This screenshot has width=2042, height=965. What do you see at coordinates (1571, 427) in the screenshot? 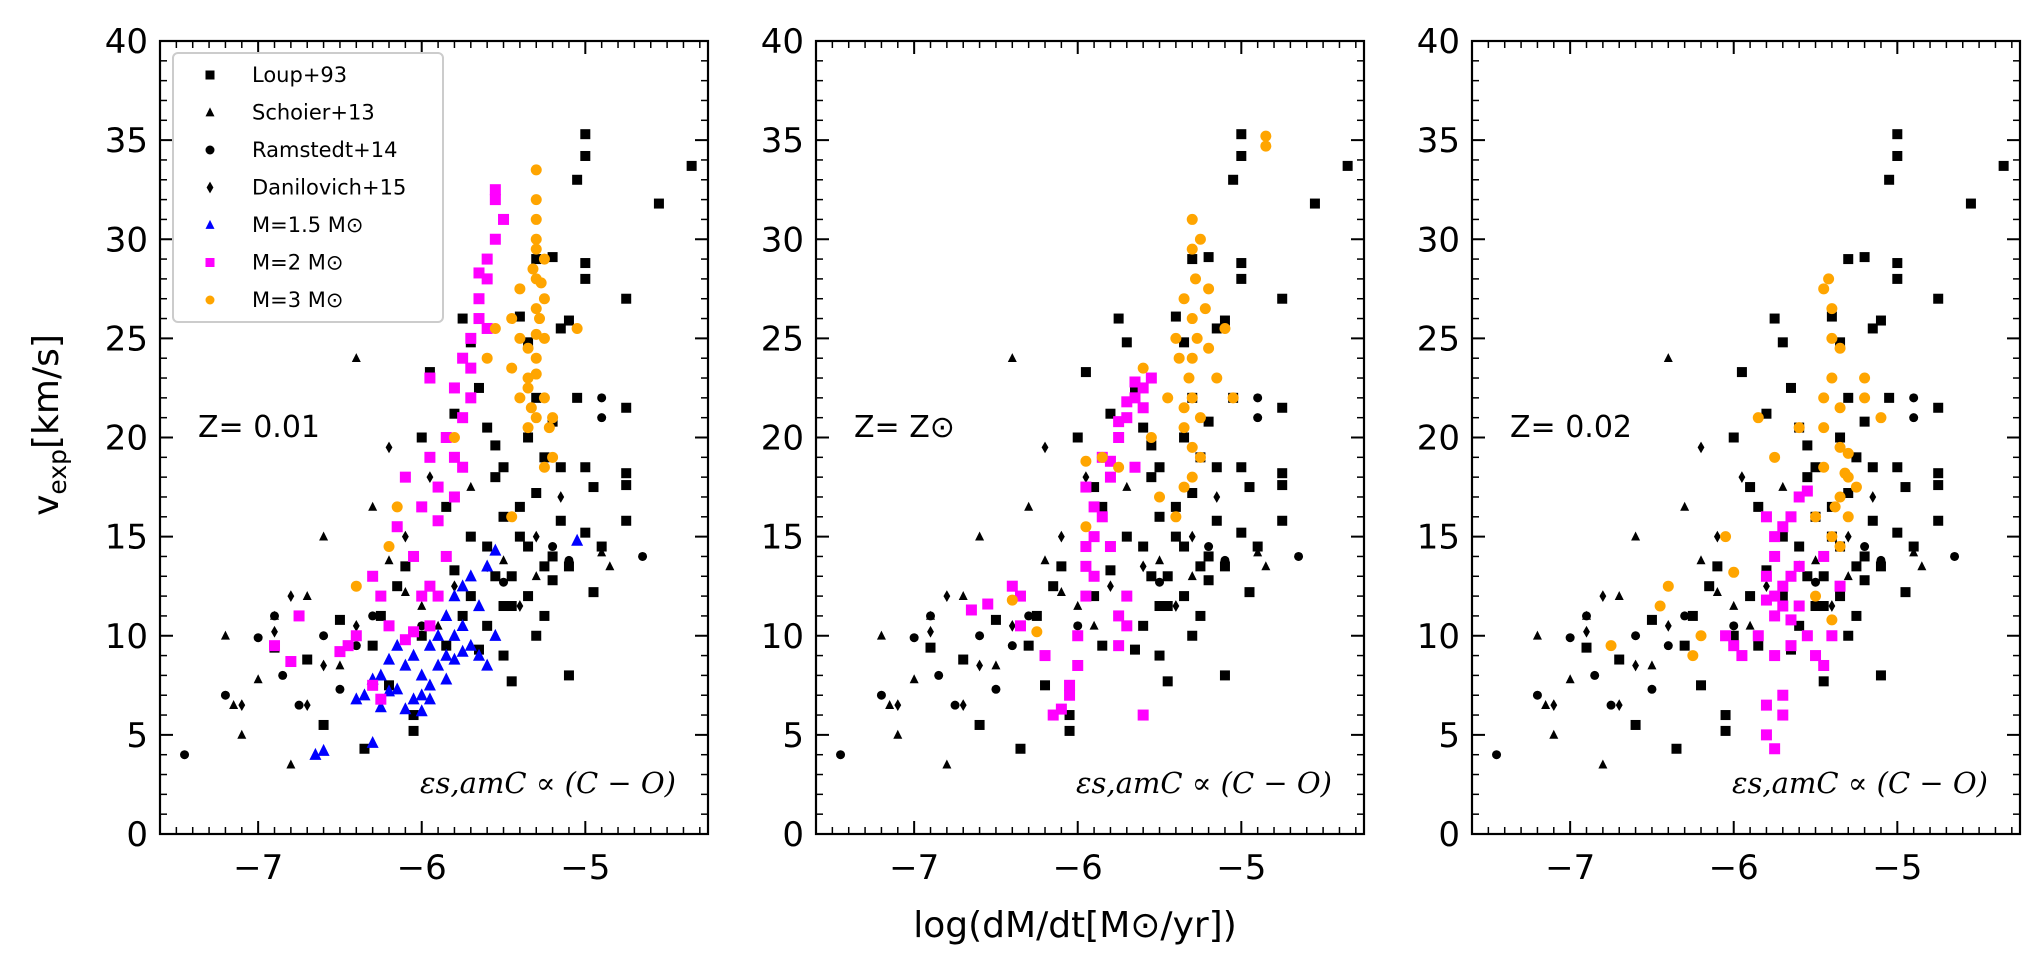
I see `panel-label: Z= 0.02` at bounding box center [1571, 427].